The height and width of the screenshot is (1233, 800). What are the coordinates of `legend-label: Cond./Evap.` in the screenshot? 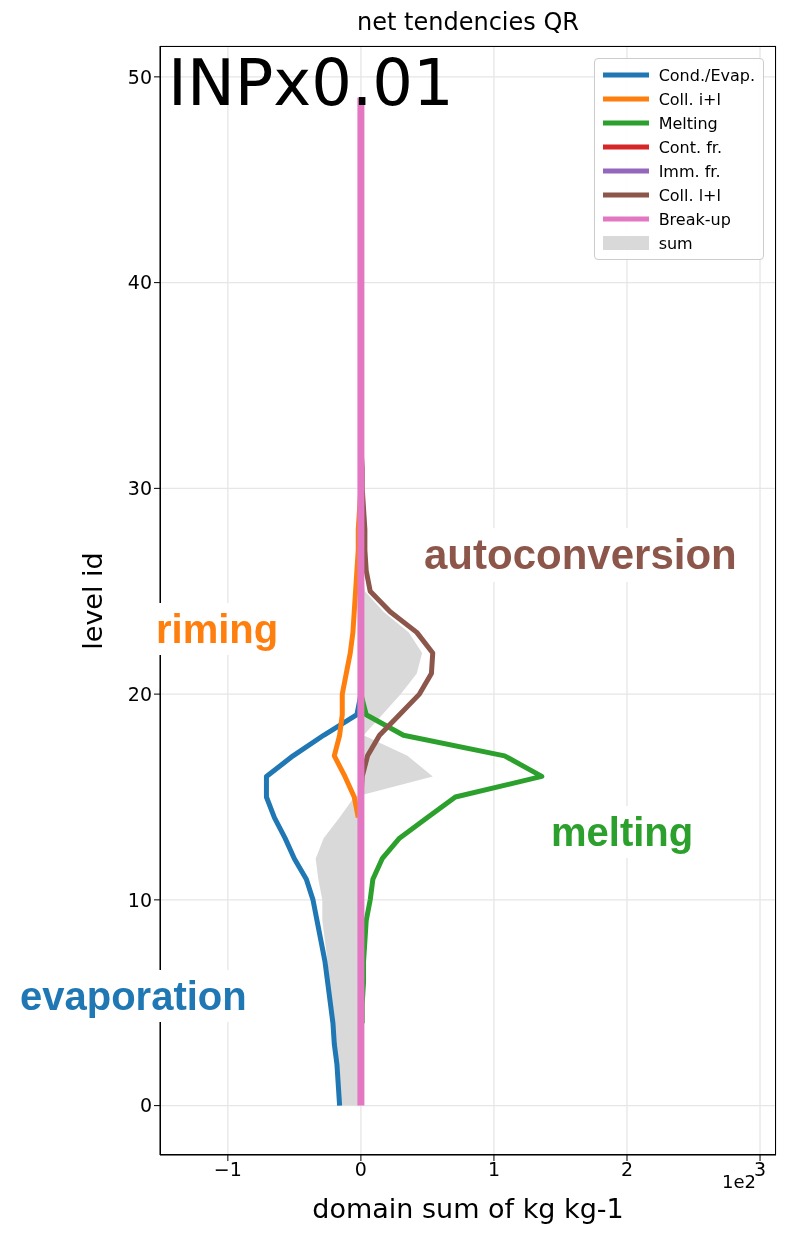 It's located at (706, 75).